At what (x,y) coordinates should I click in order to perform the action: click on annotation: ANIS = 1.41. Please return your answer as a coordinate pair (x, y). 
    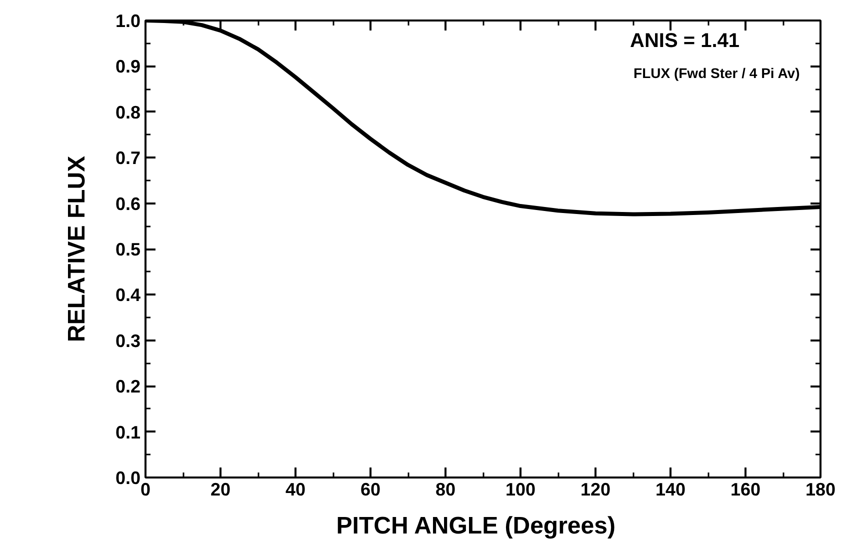
    Looking at the image, I should click on (685, 41).